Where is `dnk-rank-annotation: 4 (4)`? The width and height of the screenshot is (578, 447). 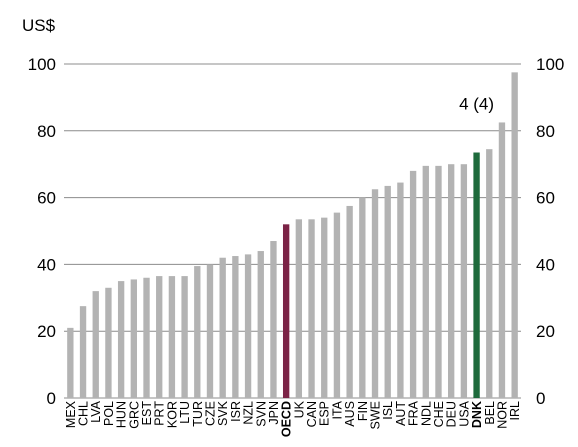
dnk-rank-annotation: 4 (4) is located at coordinates (476, 104).